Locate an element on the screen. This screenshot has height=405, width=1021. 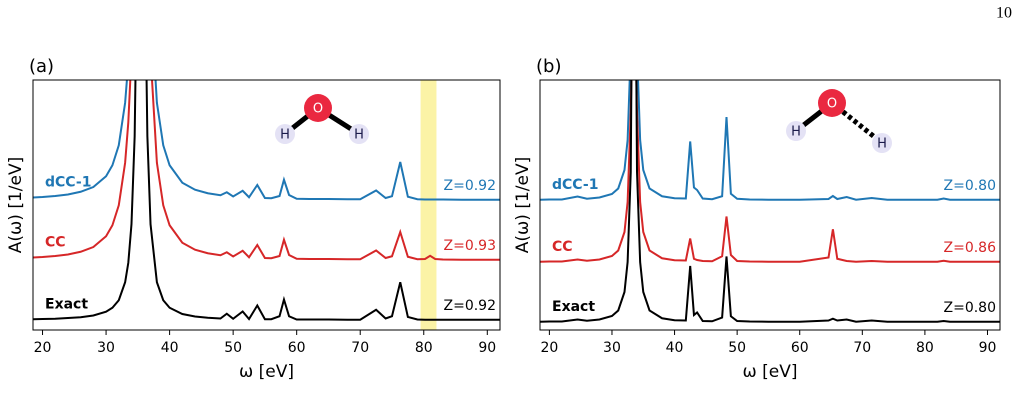
panel-label: (b) is located at coordinates (548, 66).